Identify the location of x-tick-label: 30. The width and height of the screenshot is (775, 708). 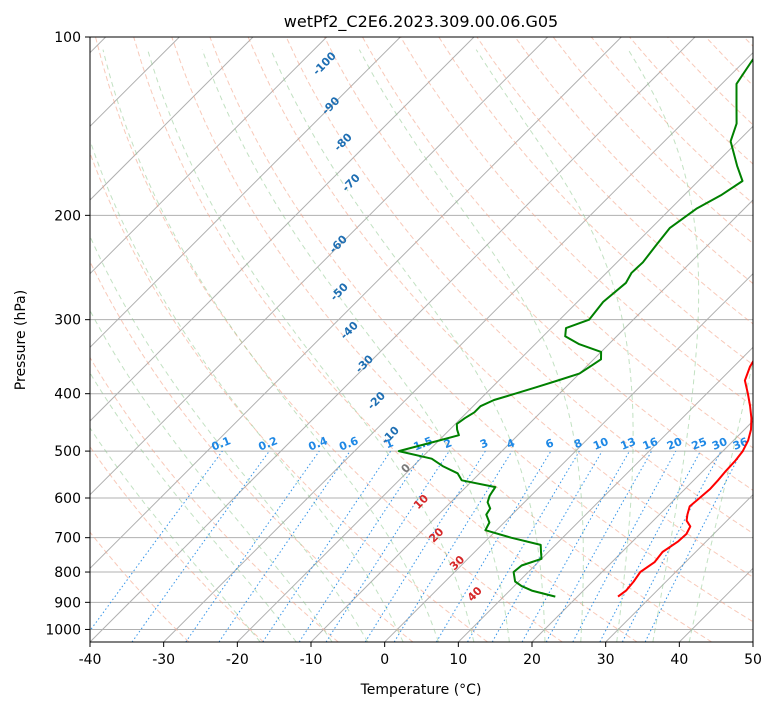
(606, 660).